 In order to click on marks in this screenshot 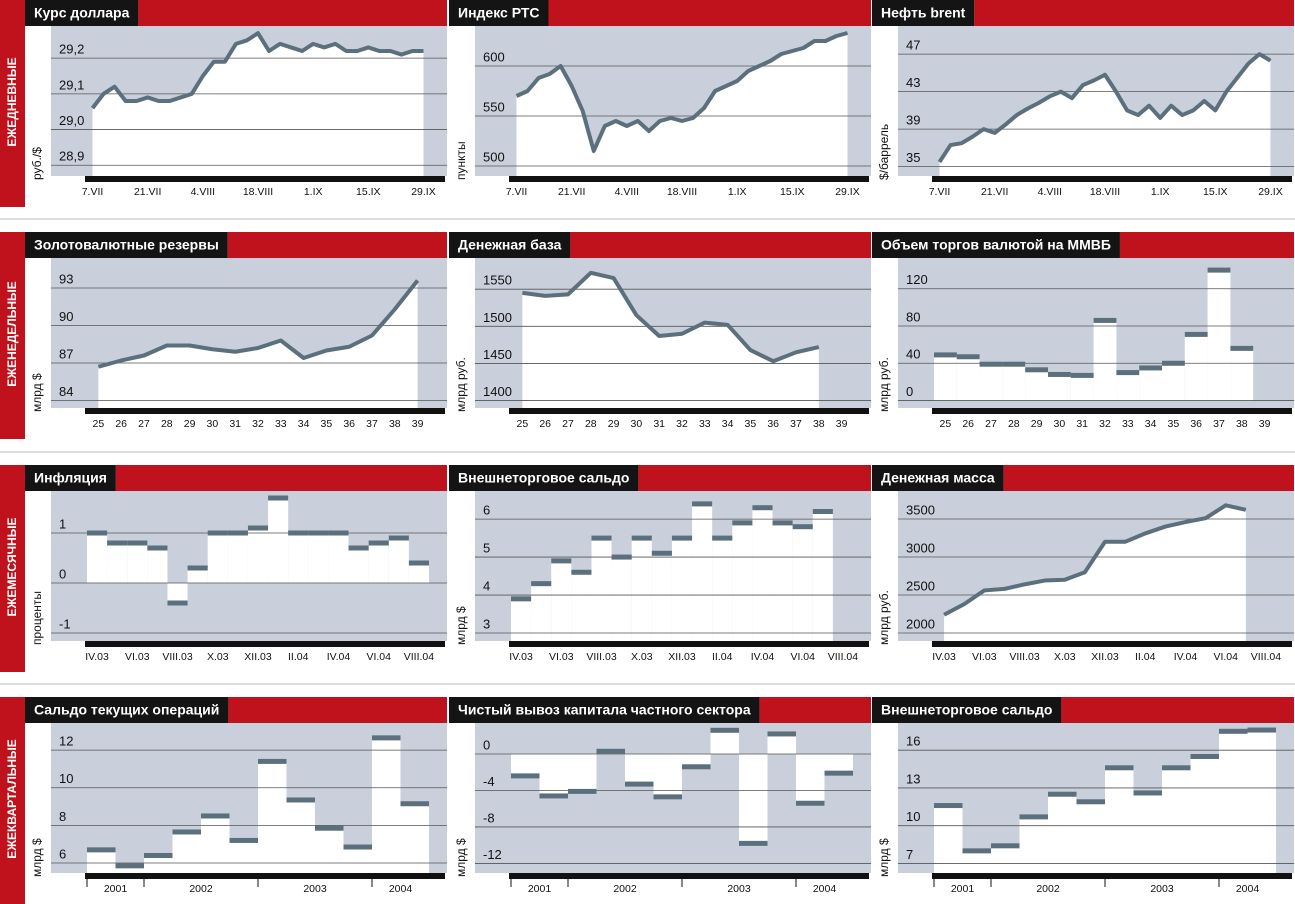, I will do `click(1105, 115)`.